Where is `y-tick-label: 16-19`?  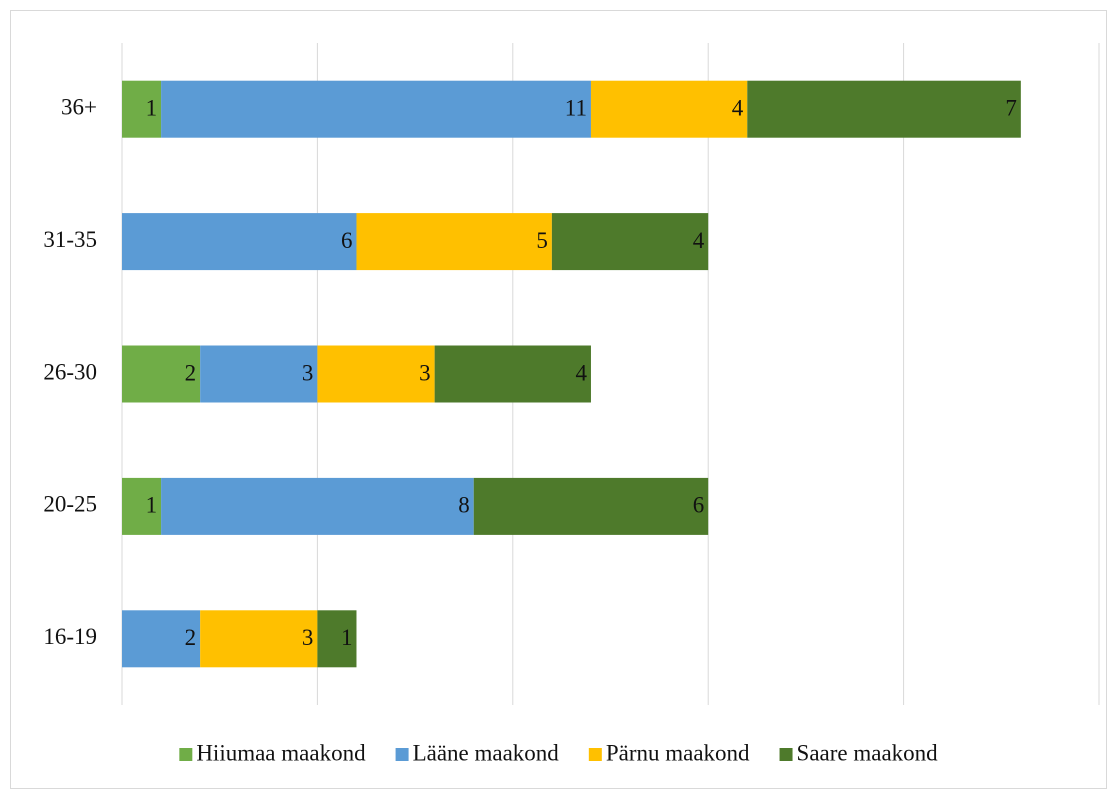
y-tick-label: 16-19 is located at coordinates (70, 636).